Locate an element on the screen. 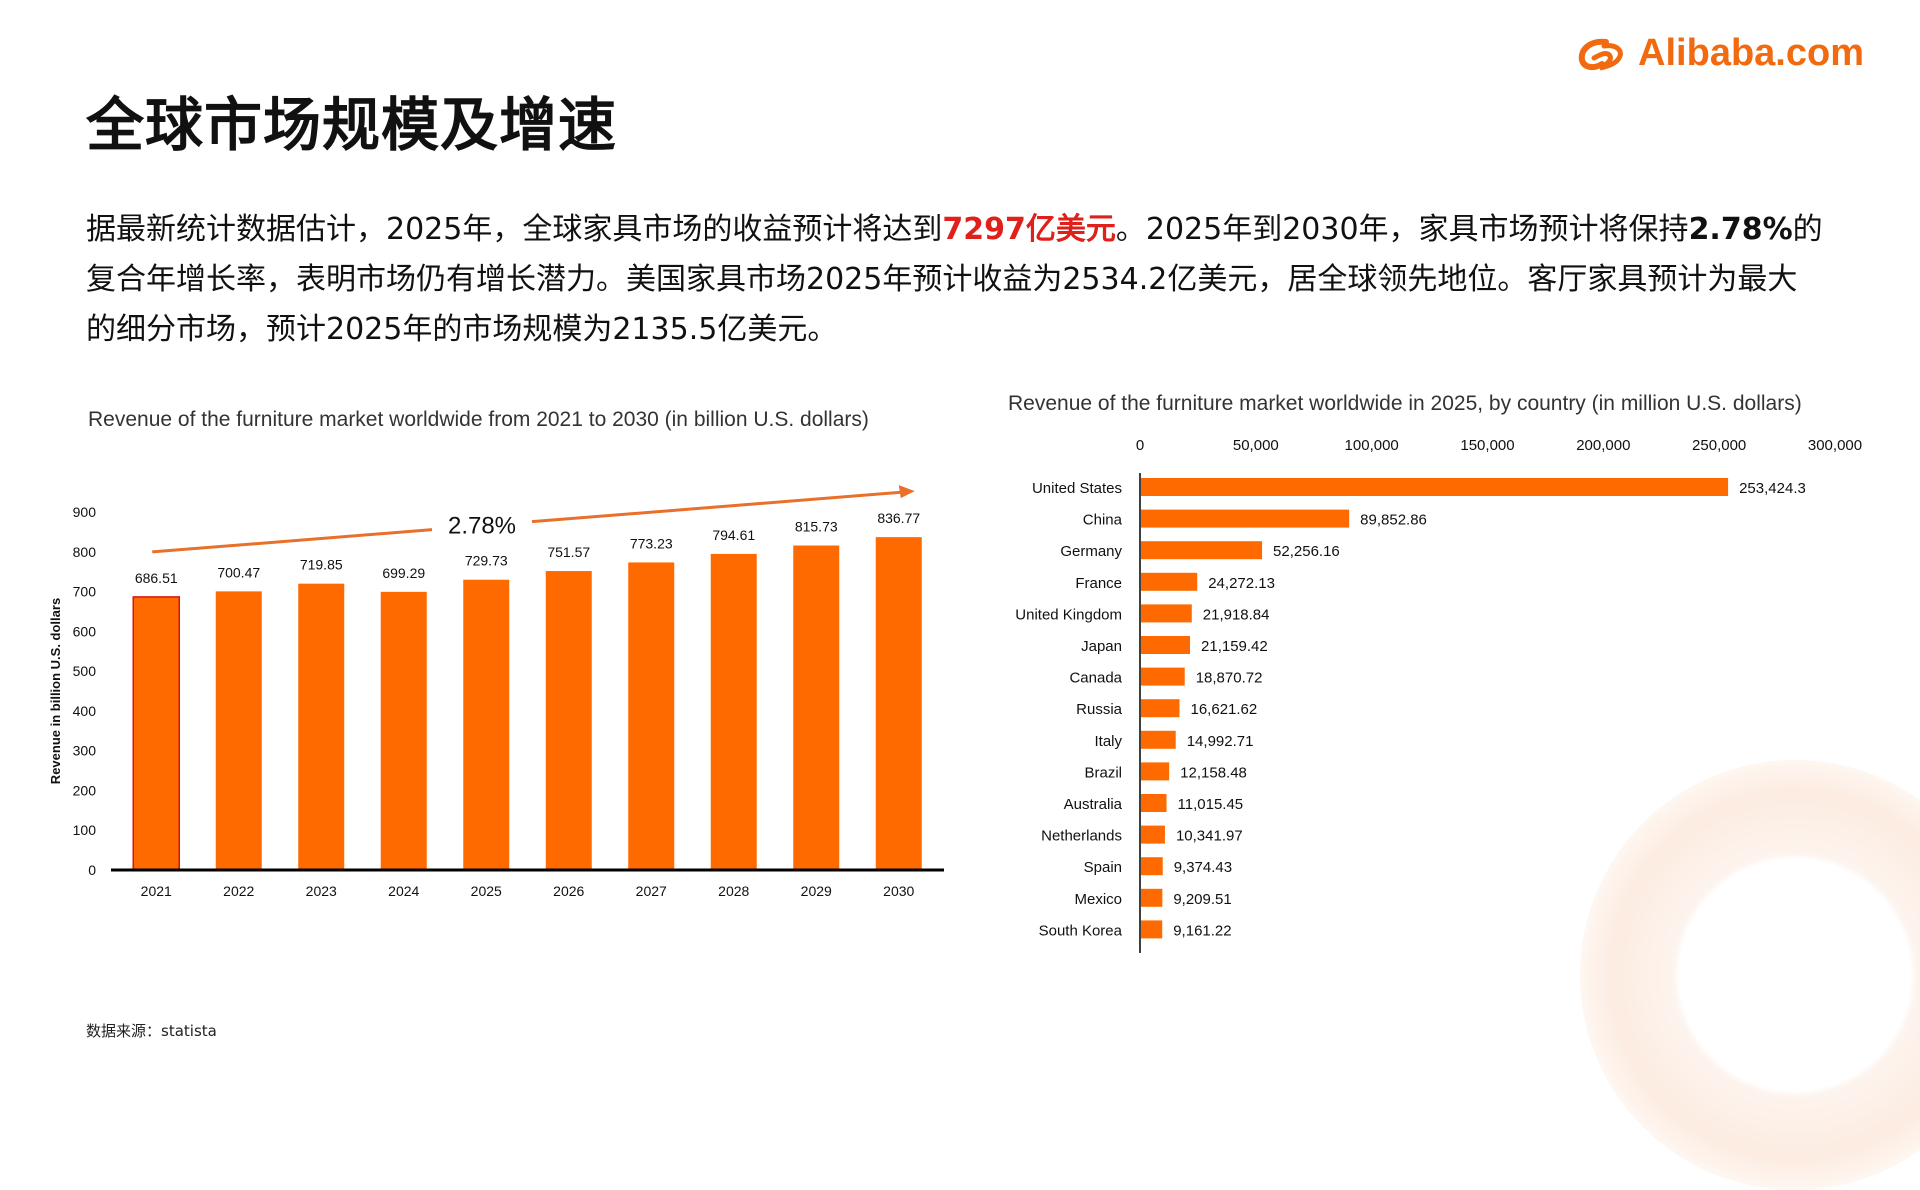 The width and height of the screenshot is (1920, 1190). y-tick-label: 700 is located at coordinates (85, 592).